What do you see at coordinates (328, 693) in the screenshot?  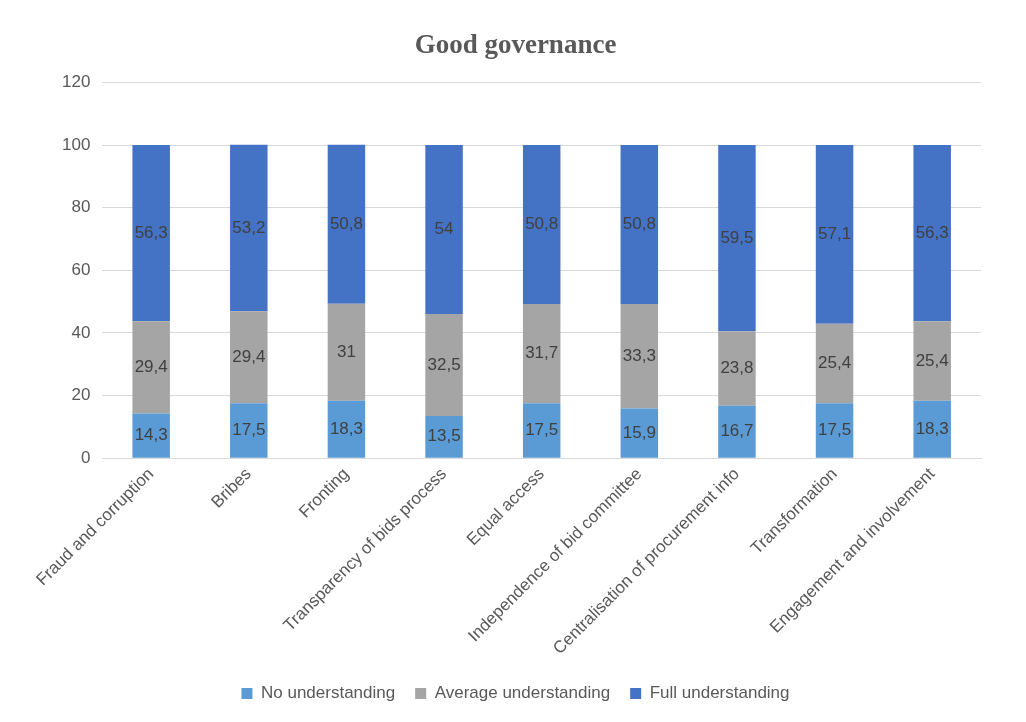 I see `legend-label: No understanding` at bounding box center [328, 693].